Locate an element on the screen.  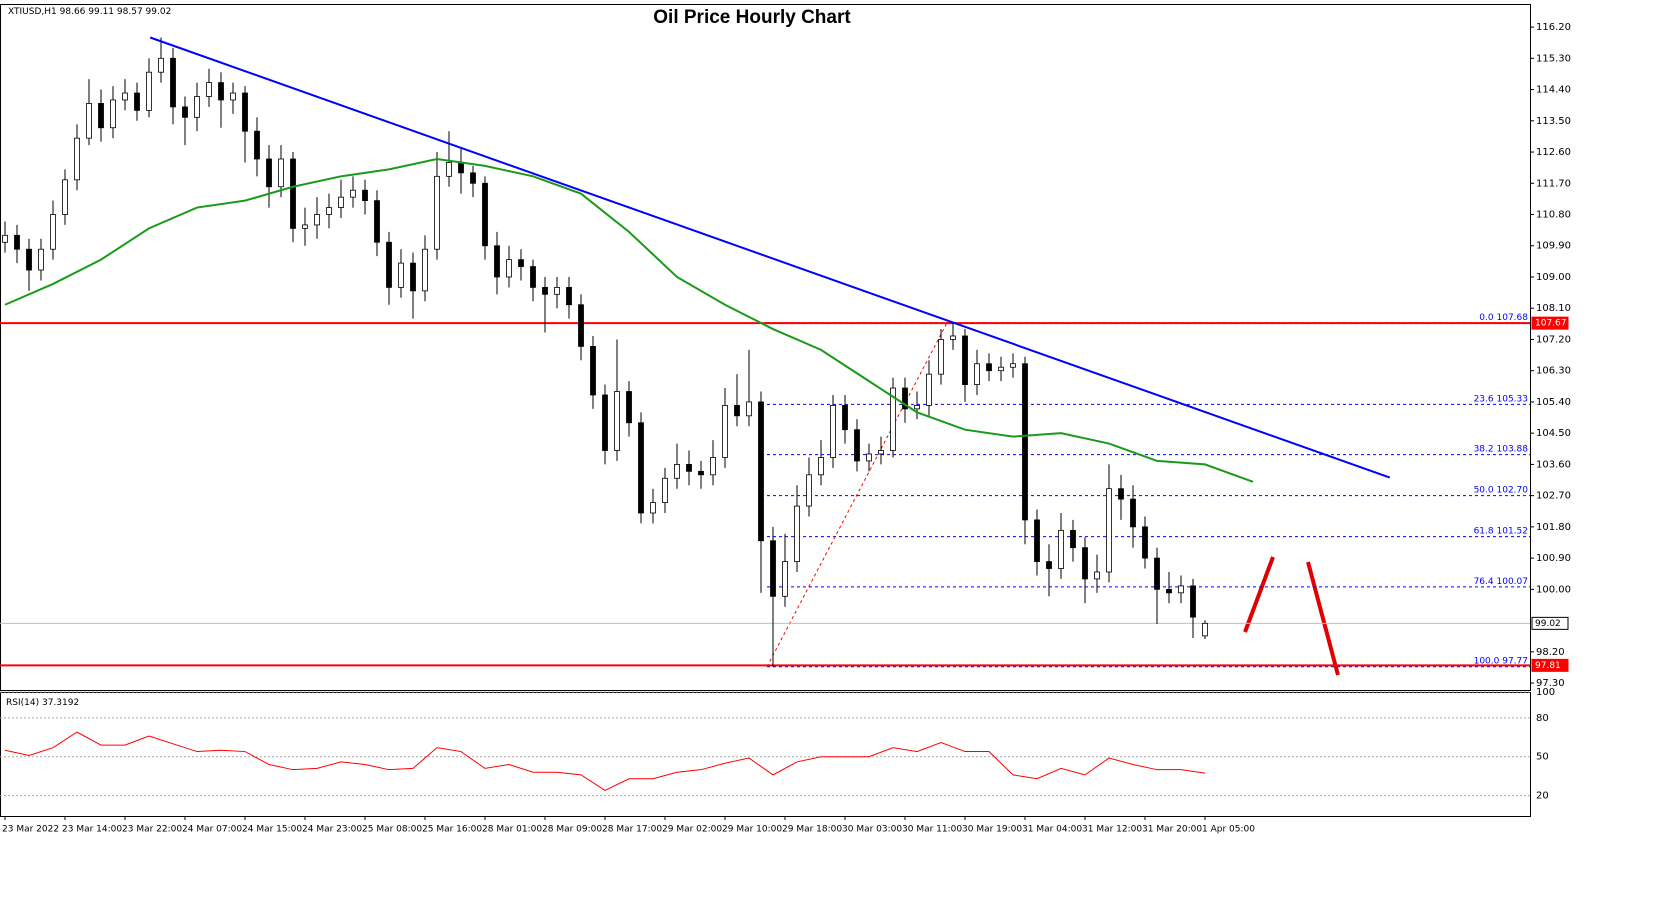
fib-level: 50.0 is located at coordinates (1484, 490).